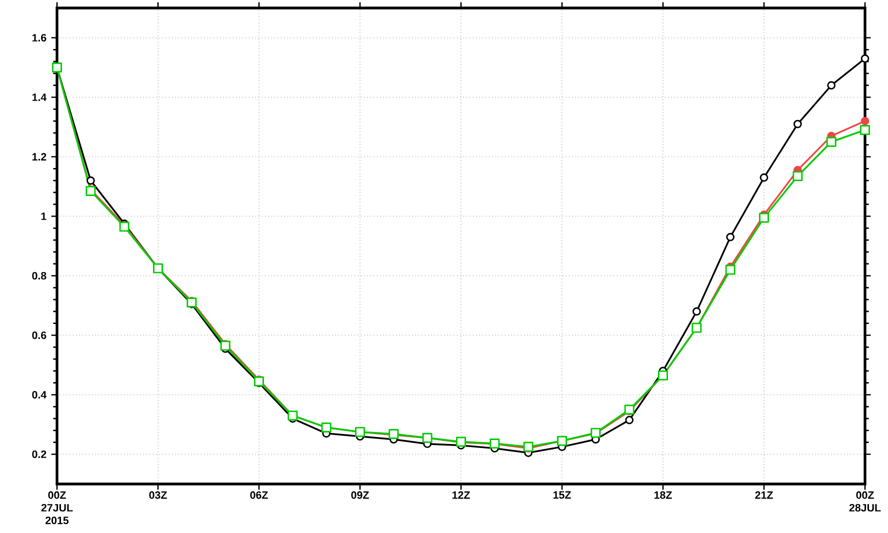 This screenshot has width=888, height=533. What do you see at coordinates (158, 495) in the screenshot?
I see `x-tick-label: 03Z` at bounding box center [158, 495].